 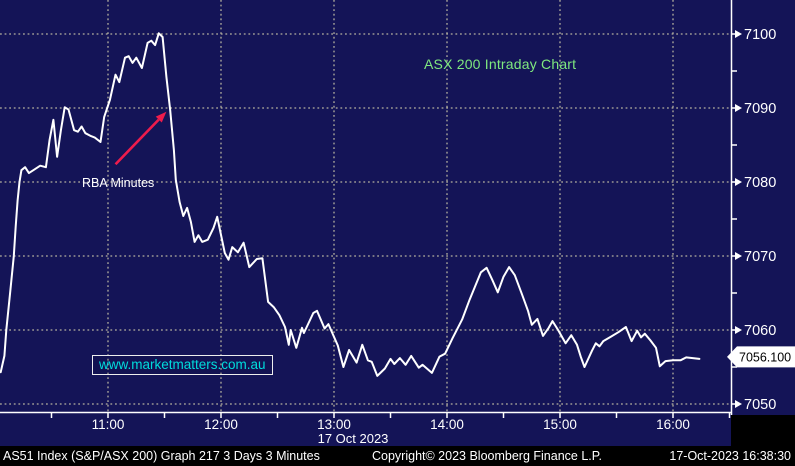 What do you see at coordinates (760, 183) in the screenshot?
I see `y-axis-label: 7080` at bounding box center [760, 183].